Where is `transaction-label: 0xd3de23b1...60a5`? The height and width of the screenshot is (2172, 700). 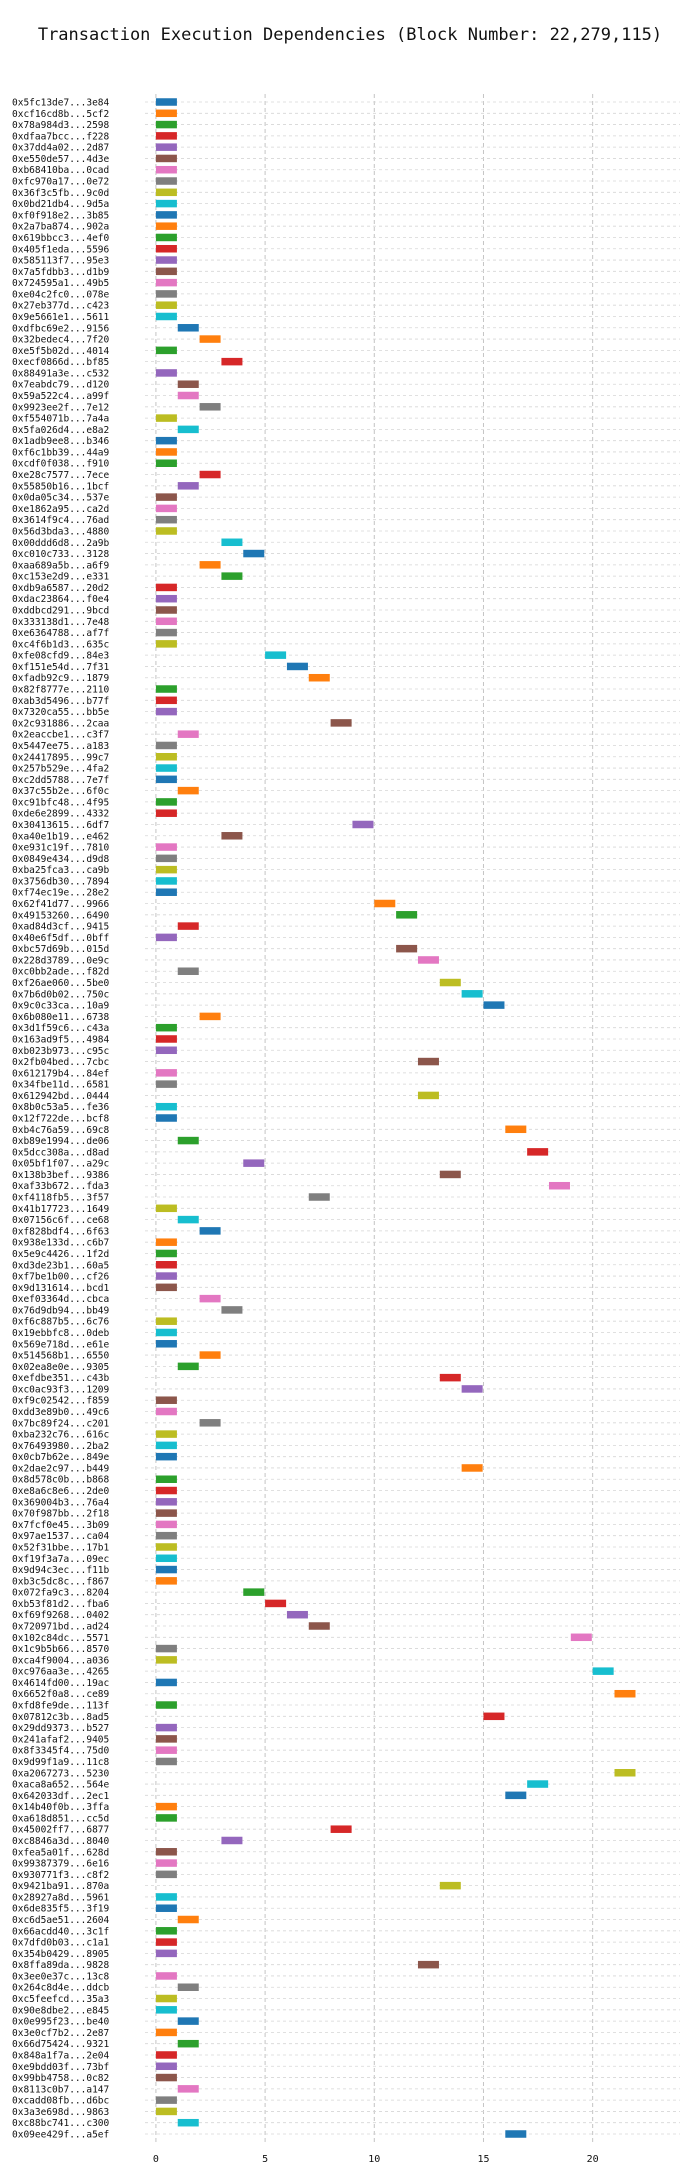 transaction-label: 0xd3de23b1...60a5 is located at coordinates (60, 1265).